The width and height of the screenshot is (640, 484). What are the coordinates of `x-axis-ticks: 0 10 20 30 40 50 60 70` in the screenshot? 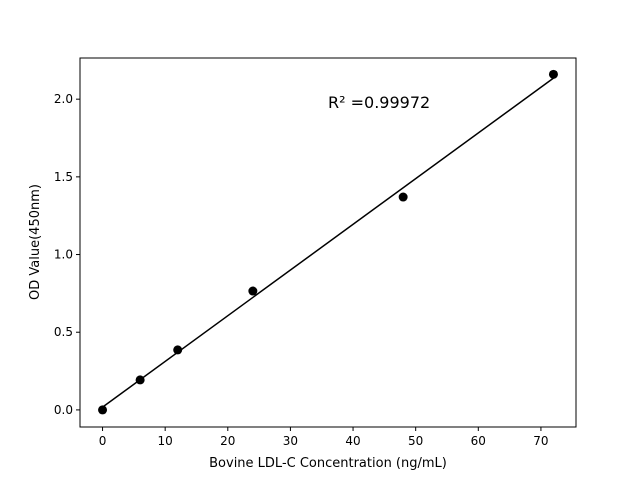 It's located at (324, 437).